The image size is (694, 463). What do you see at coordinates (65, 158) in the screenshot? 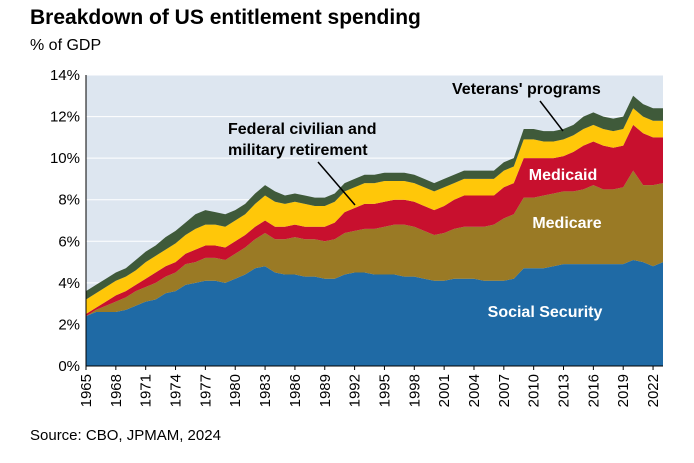
I see `y-tick-label: 10%` at bounding box center [65, 158].